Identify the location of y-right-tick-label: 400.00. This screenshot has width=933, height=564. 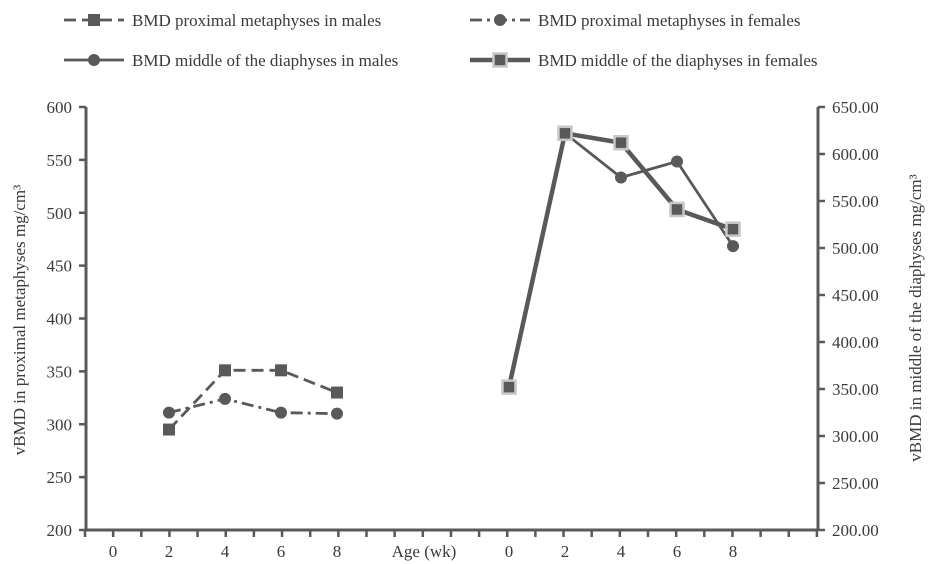
(855, 342).